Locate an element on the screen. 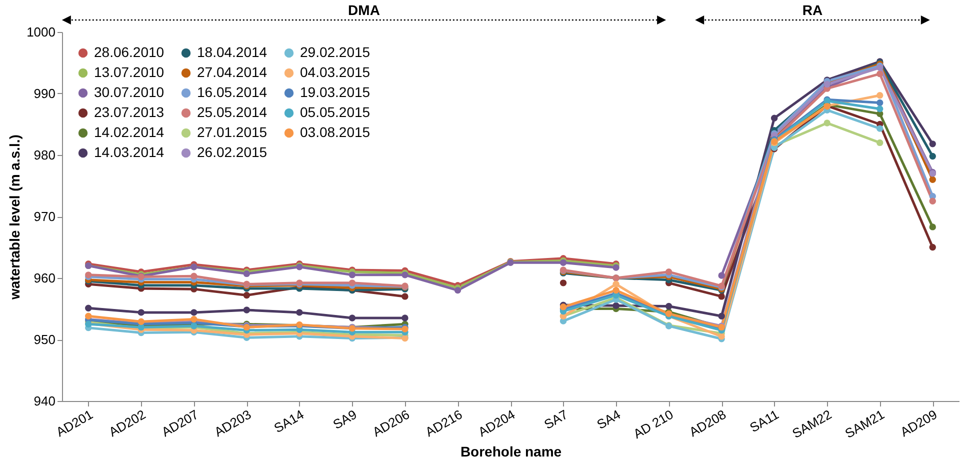 This screenshot has height=463, width=965. legend-label: 27.04.2014 is located at coordinates (232, 72).